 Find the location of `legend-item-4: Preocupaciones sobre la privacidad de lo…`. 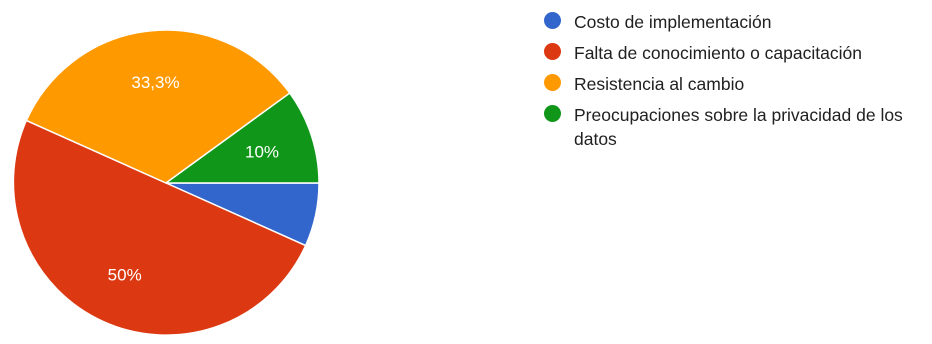

legend-item-4: Preocupaciones sobre la privacidad de lo… is located at coordinates (737, 127).